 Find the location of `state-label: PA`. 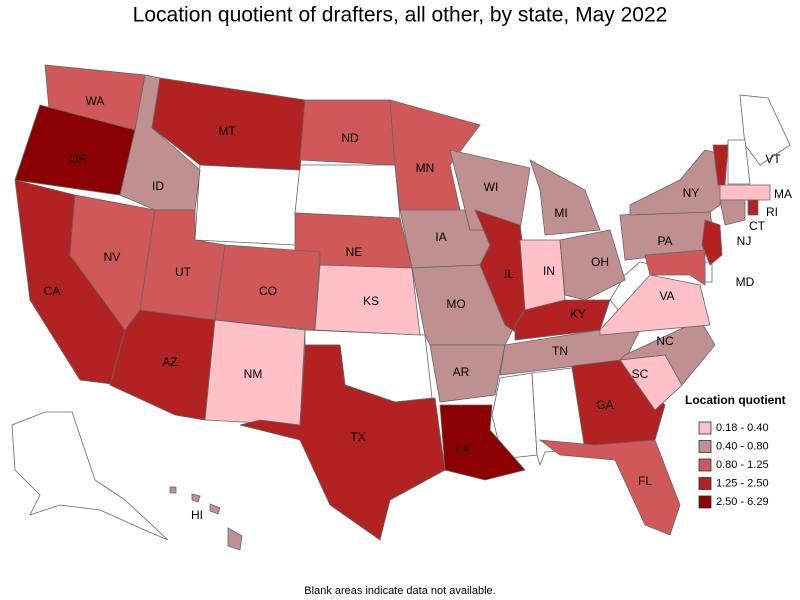

state-label: PA is located at coordinates (664, 241).